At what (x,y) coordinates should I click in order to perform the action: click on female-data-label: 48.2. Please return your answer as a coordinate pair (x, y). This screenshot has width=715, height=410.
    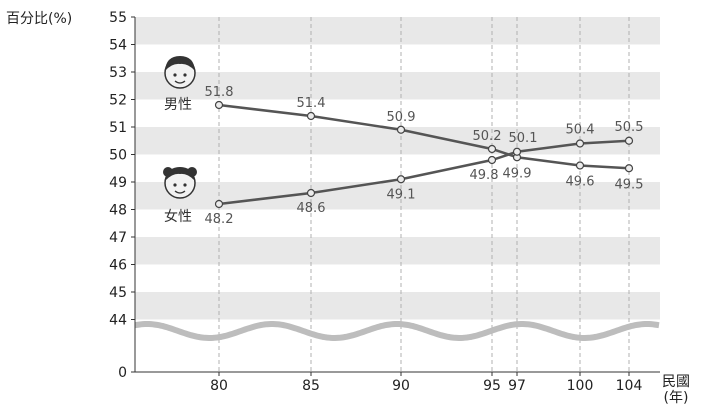
    Looking at the image, I should click on (219, 219).